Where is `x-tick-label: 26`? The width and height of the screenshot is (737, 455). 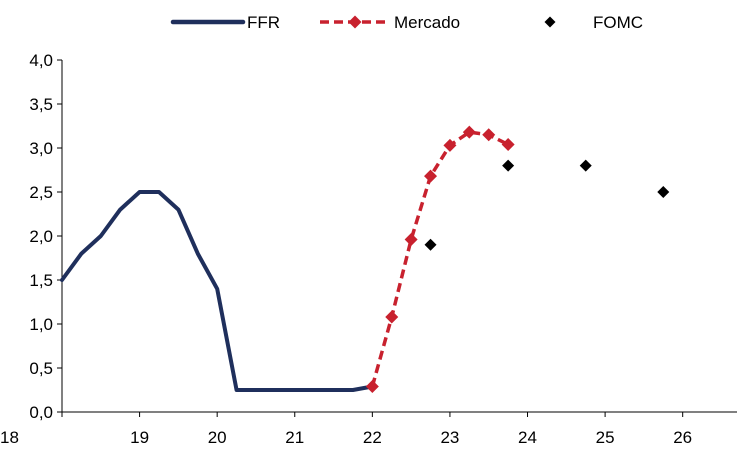
x-tick-label: 26 is located at coordinates (682, 437).